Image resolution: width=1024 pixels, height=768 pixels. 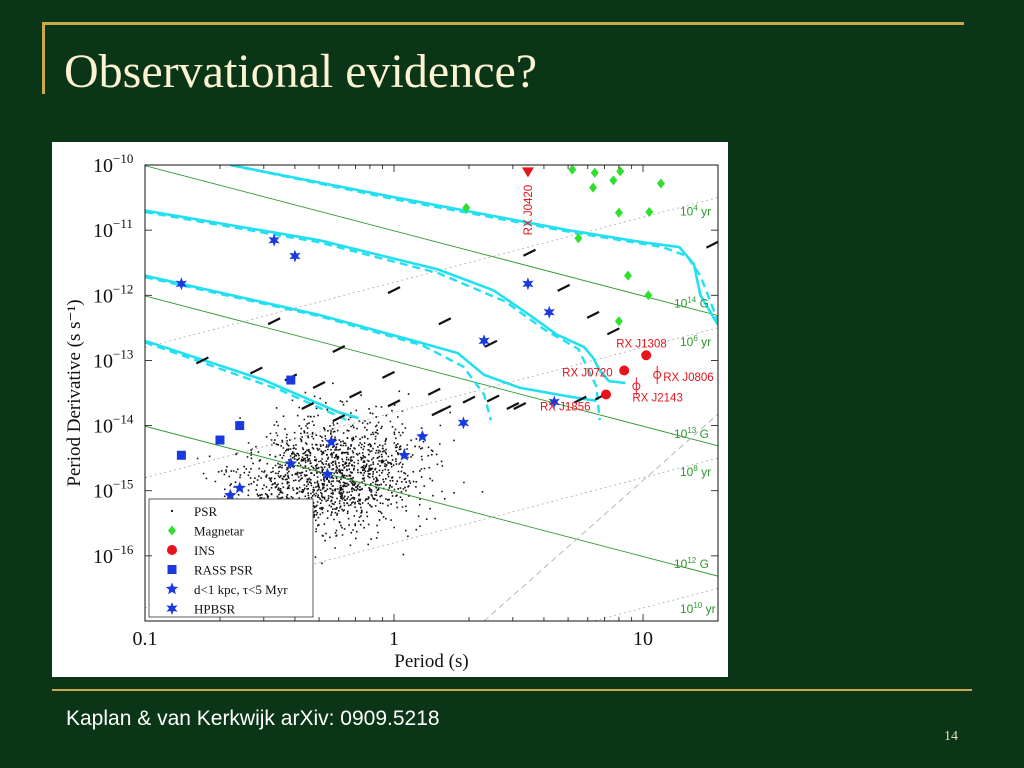 What do you see at coordinates (113, 359) in the screenshot?
I see `y-tick-label-3: 10−13` at bounding box center [113, 359].